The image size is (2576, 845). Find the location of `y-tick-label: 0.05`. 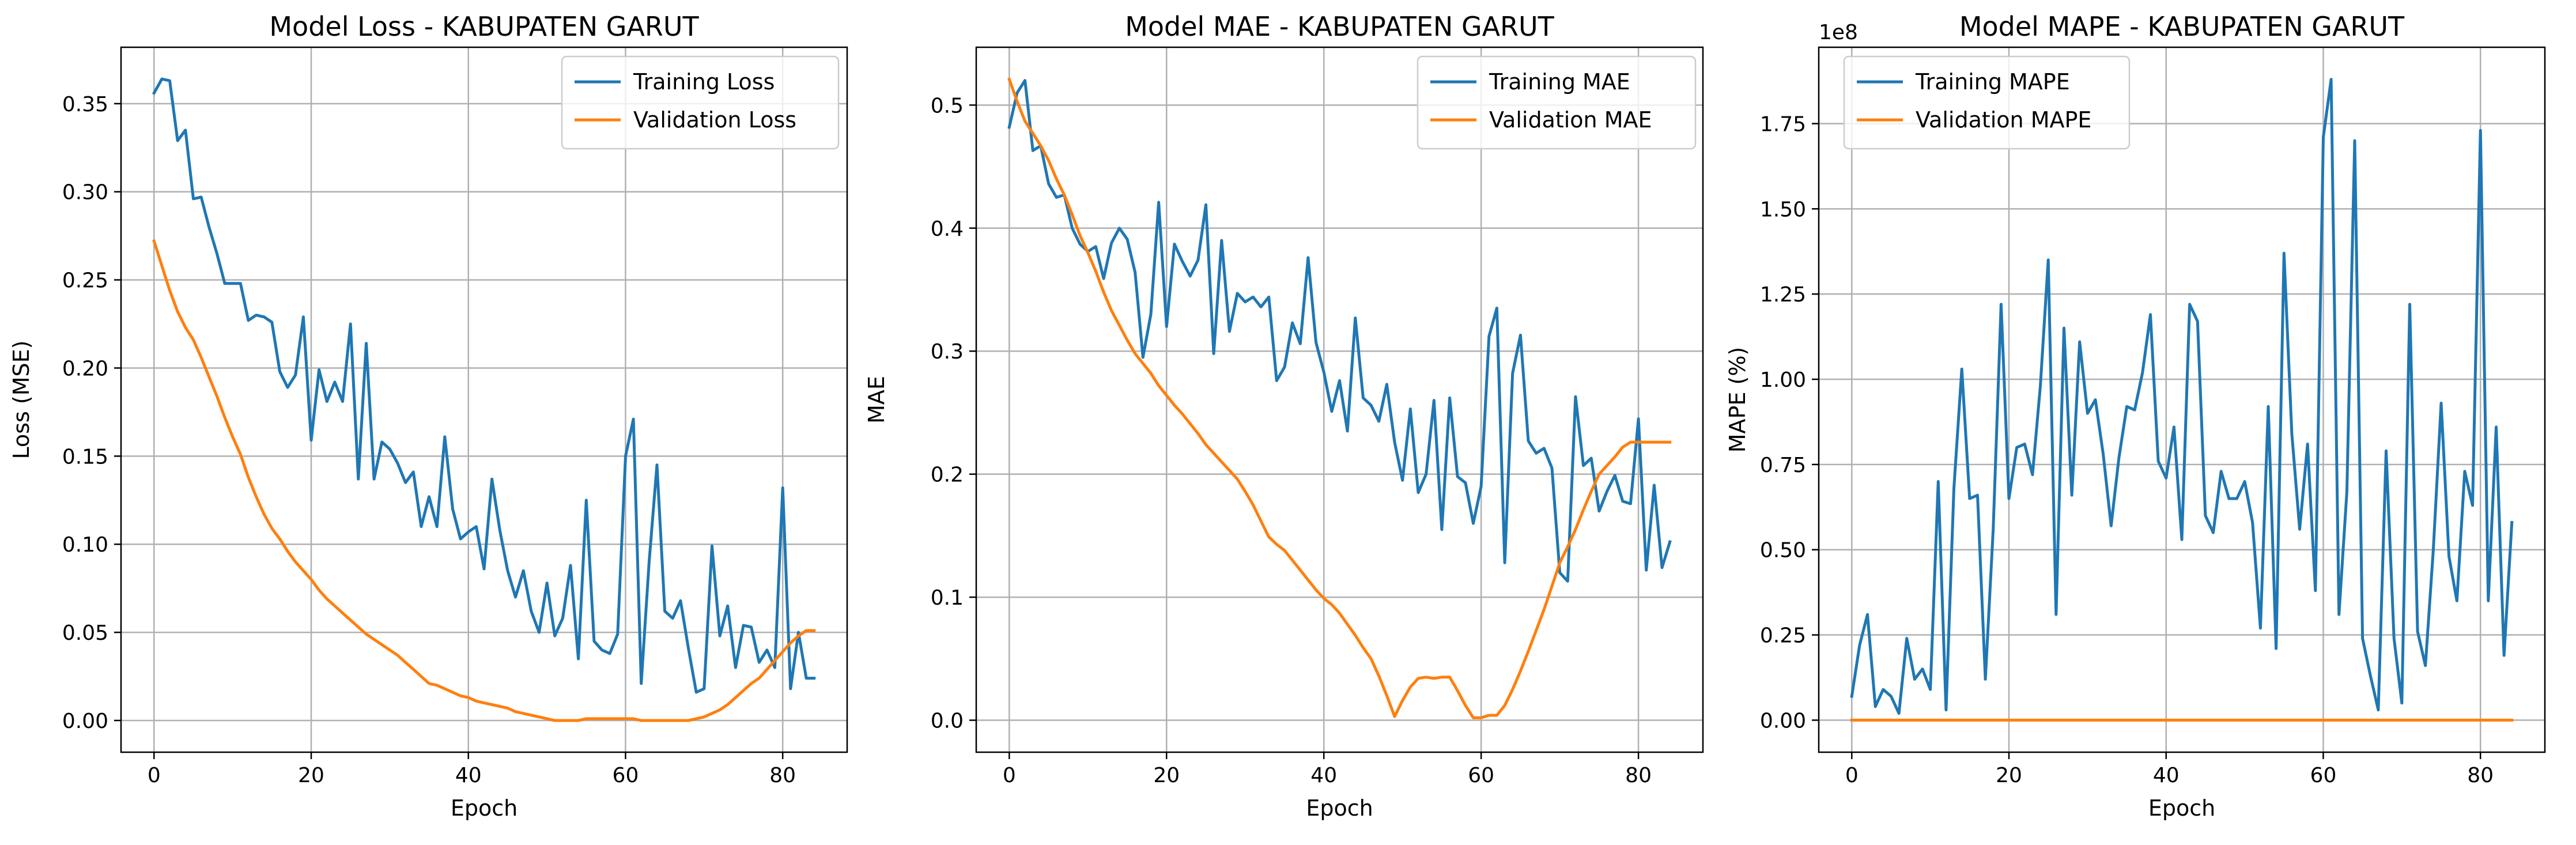

y-tick-label: 0.05 is located at coordinates (85, 633).